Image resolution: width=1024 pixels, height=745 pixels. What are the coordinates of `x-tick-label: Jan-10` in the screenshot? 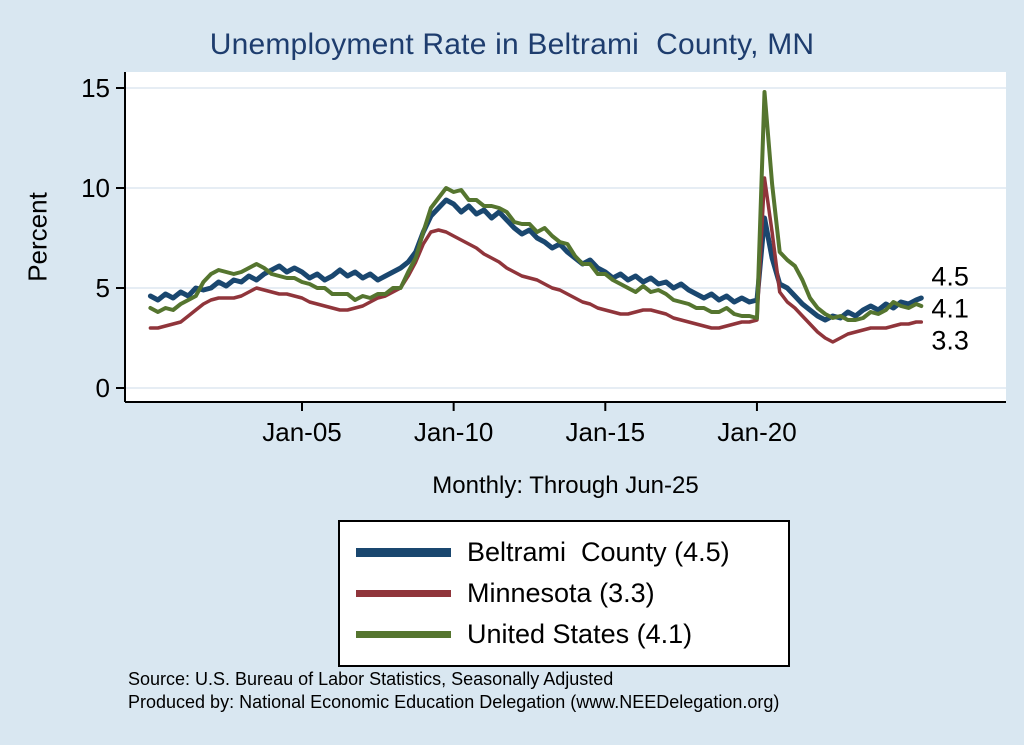 It's located at (454, 432).